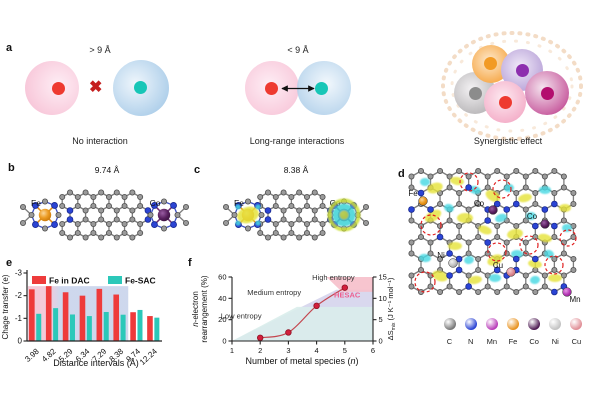  Describe the element at coordinates (58, 88) in the screenshot. I see `red-atom-dot` at that location.